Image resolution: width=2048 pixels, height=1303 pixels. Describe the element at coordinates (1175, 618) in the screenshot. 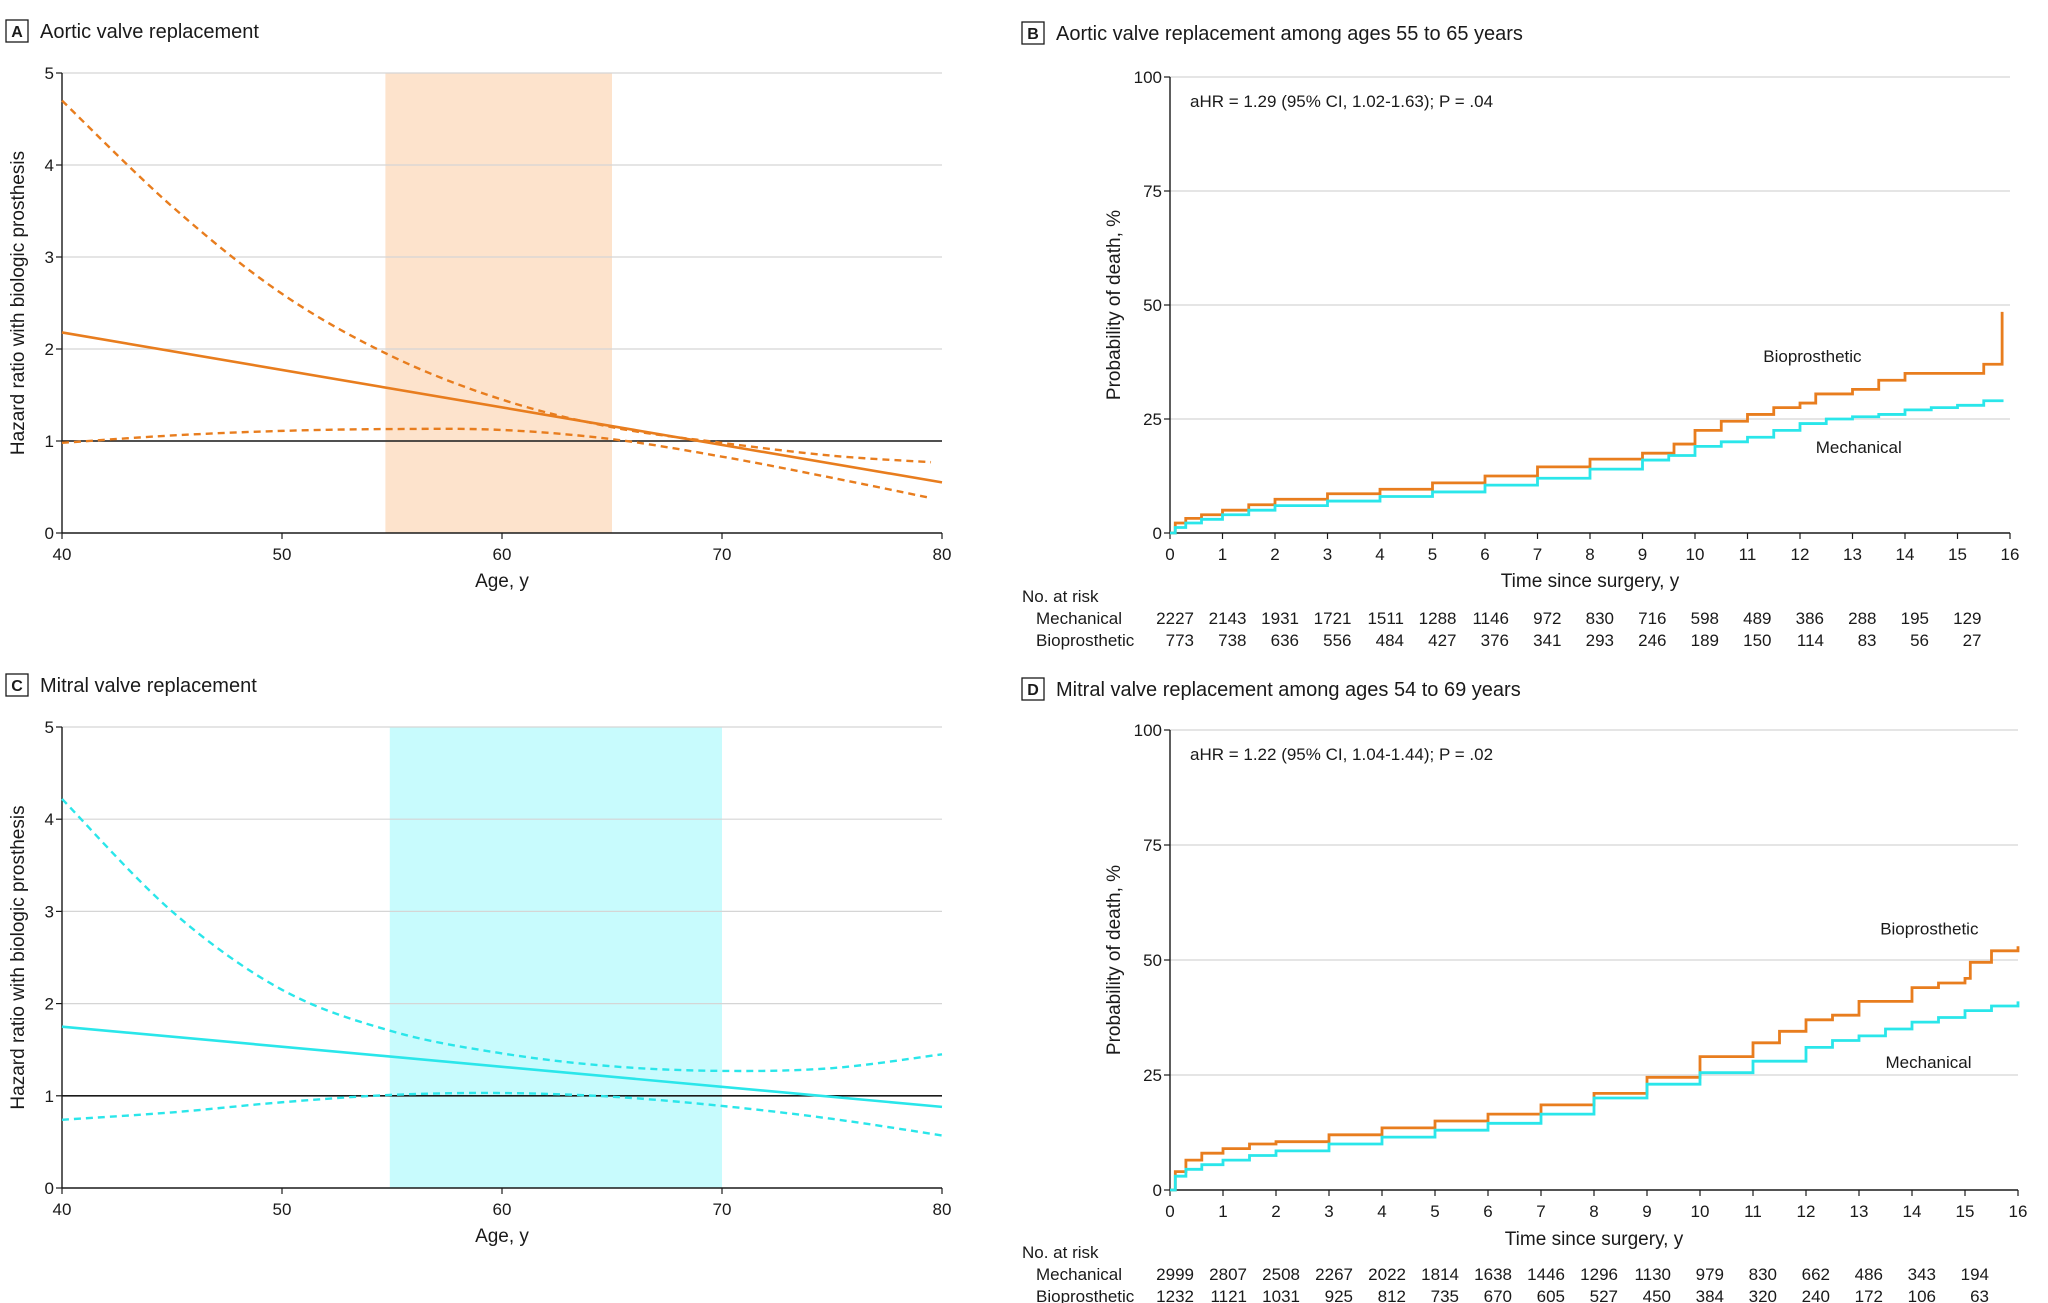

I see `risk-value: 2227` at that location.